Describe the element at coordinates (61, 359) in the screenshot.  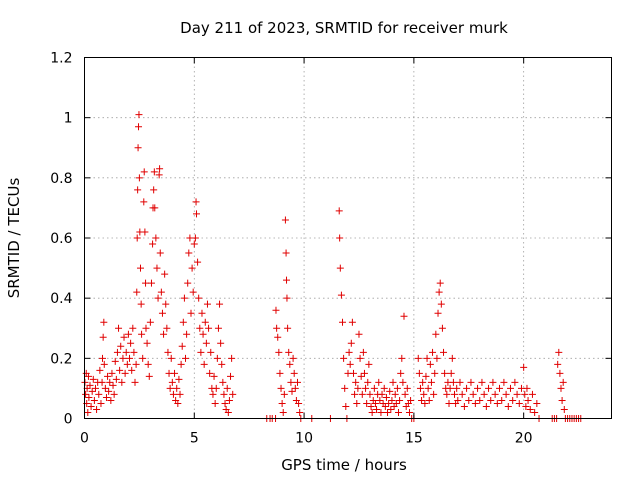
I see `y-tick-label: 0.2` at that location.